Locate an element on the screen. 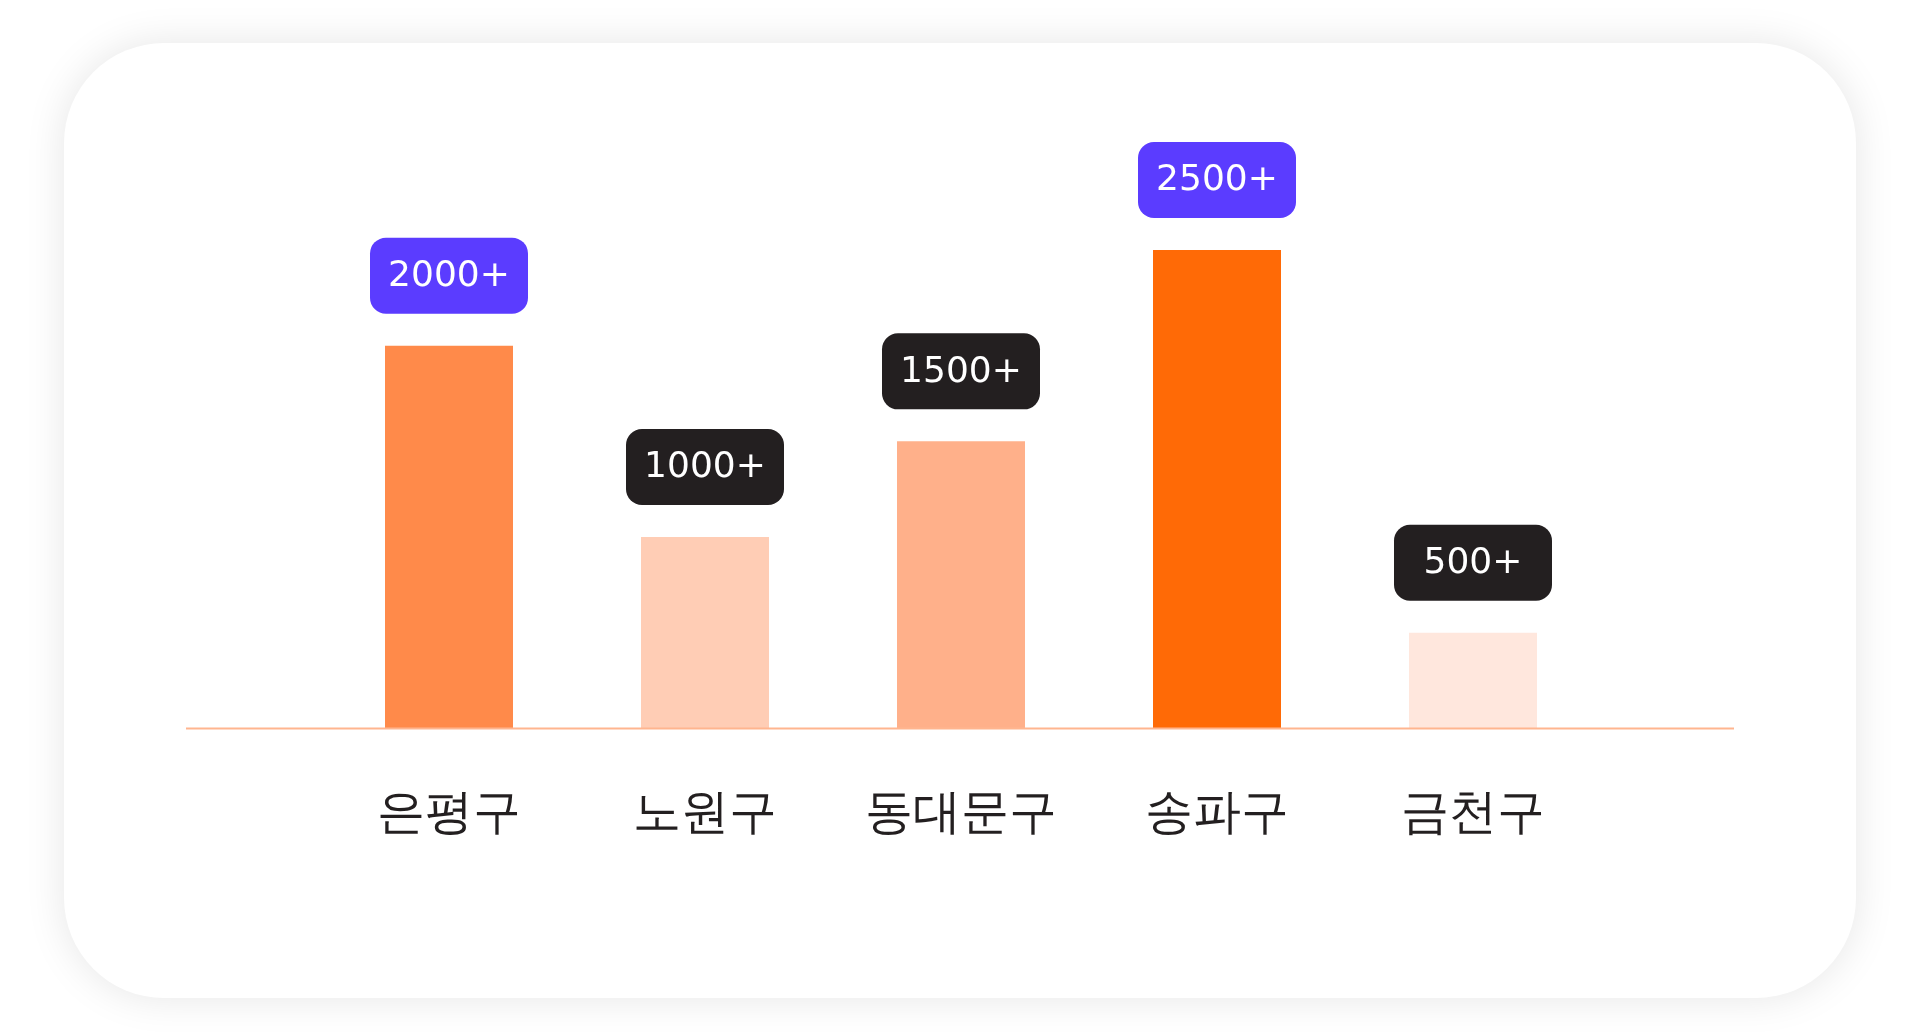 This screenshot has width=1920, height=1032. data-label: 2500+ is located at coordinates (1217, 178).